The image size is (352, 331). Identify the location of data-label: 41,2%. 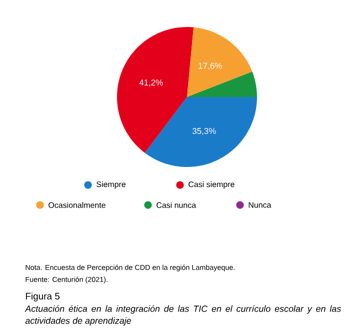
(151, 83).